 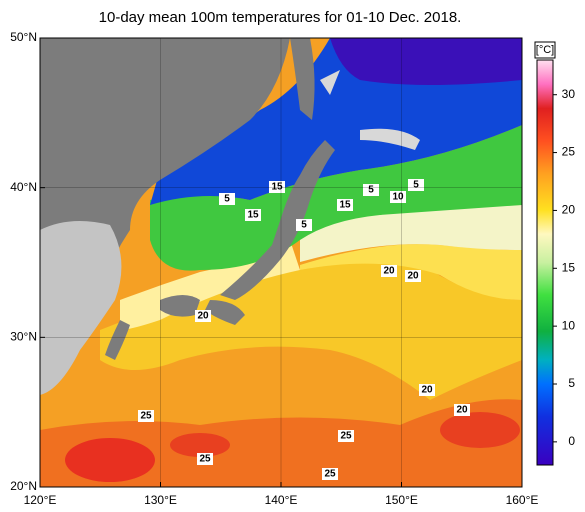 What do you see at coordinates (571, 383) in the screenshot?
I see `colorbar-tick-label: 5` at bounding box center [571, 383].